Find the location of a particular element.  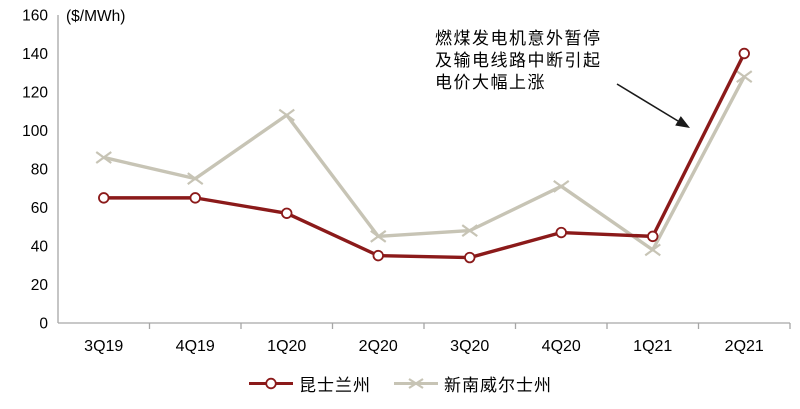

legend-item-new-south-wales: 新南威尔士州 is located at coordinates (472, 383).